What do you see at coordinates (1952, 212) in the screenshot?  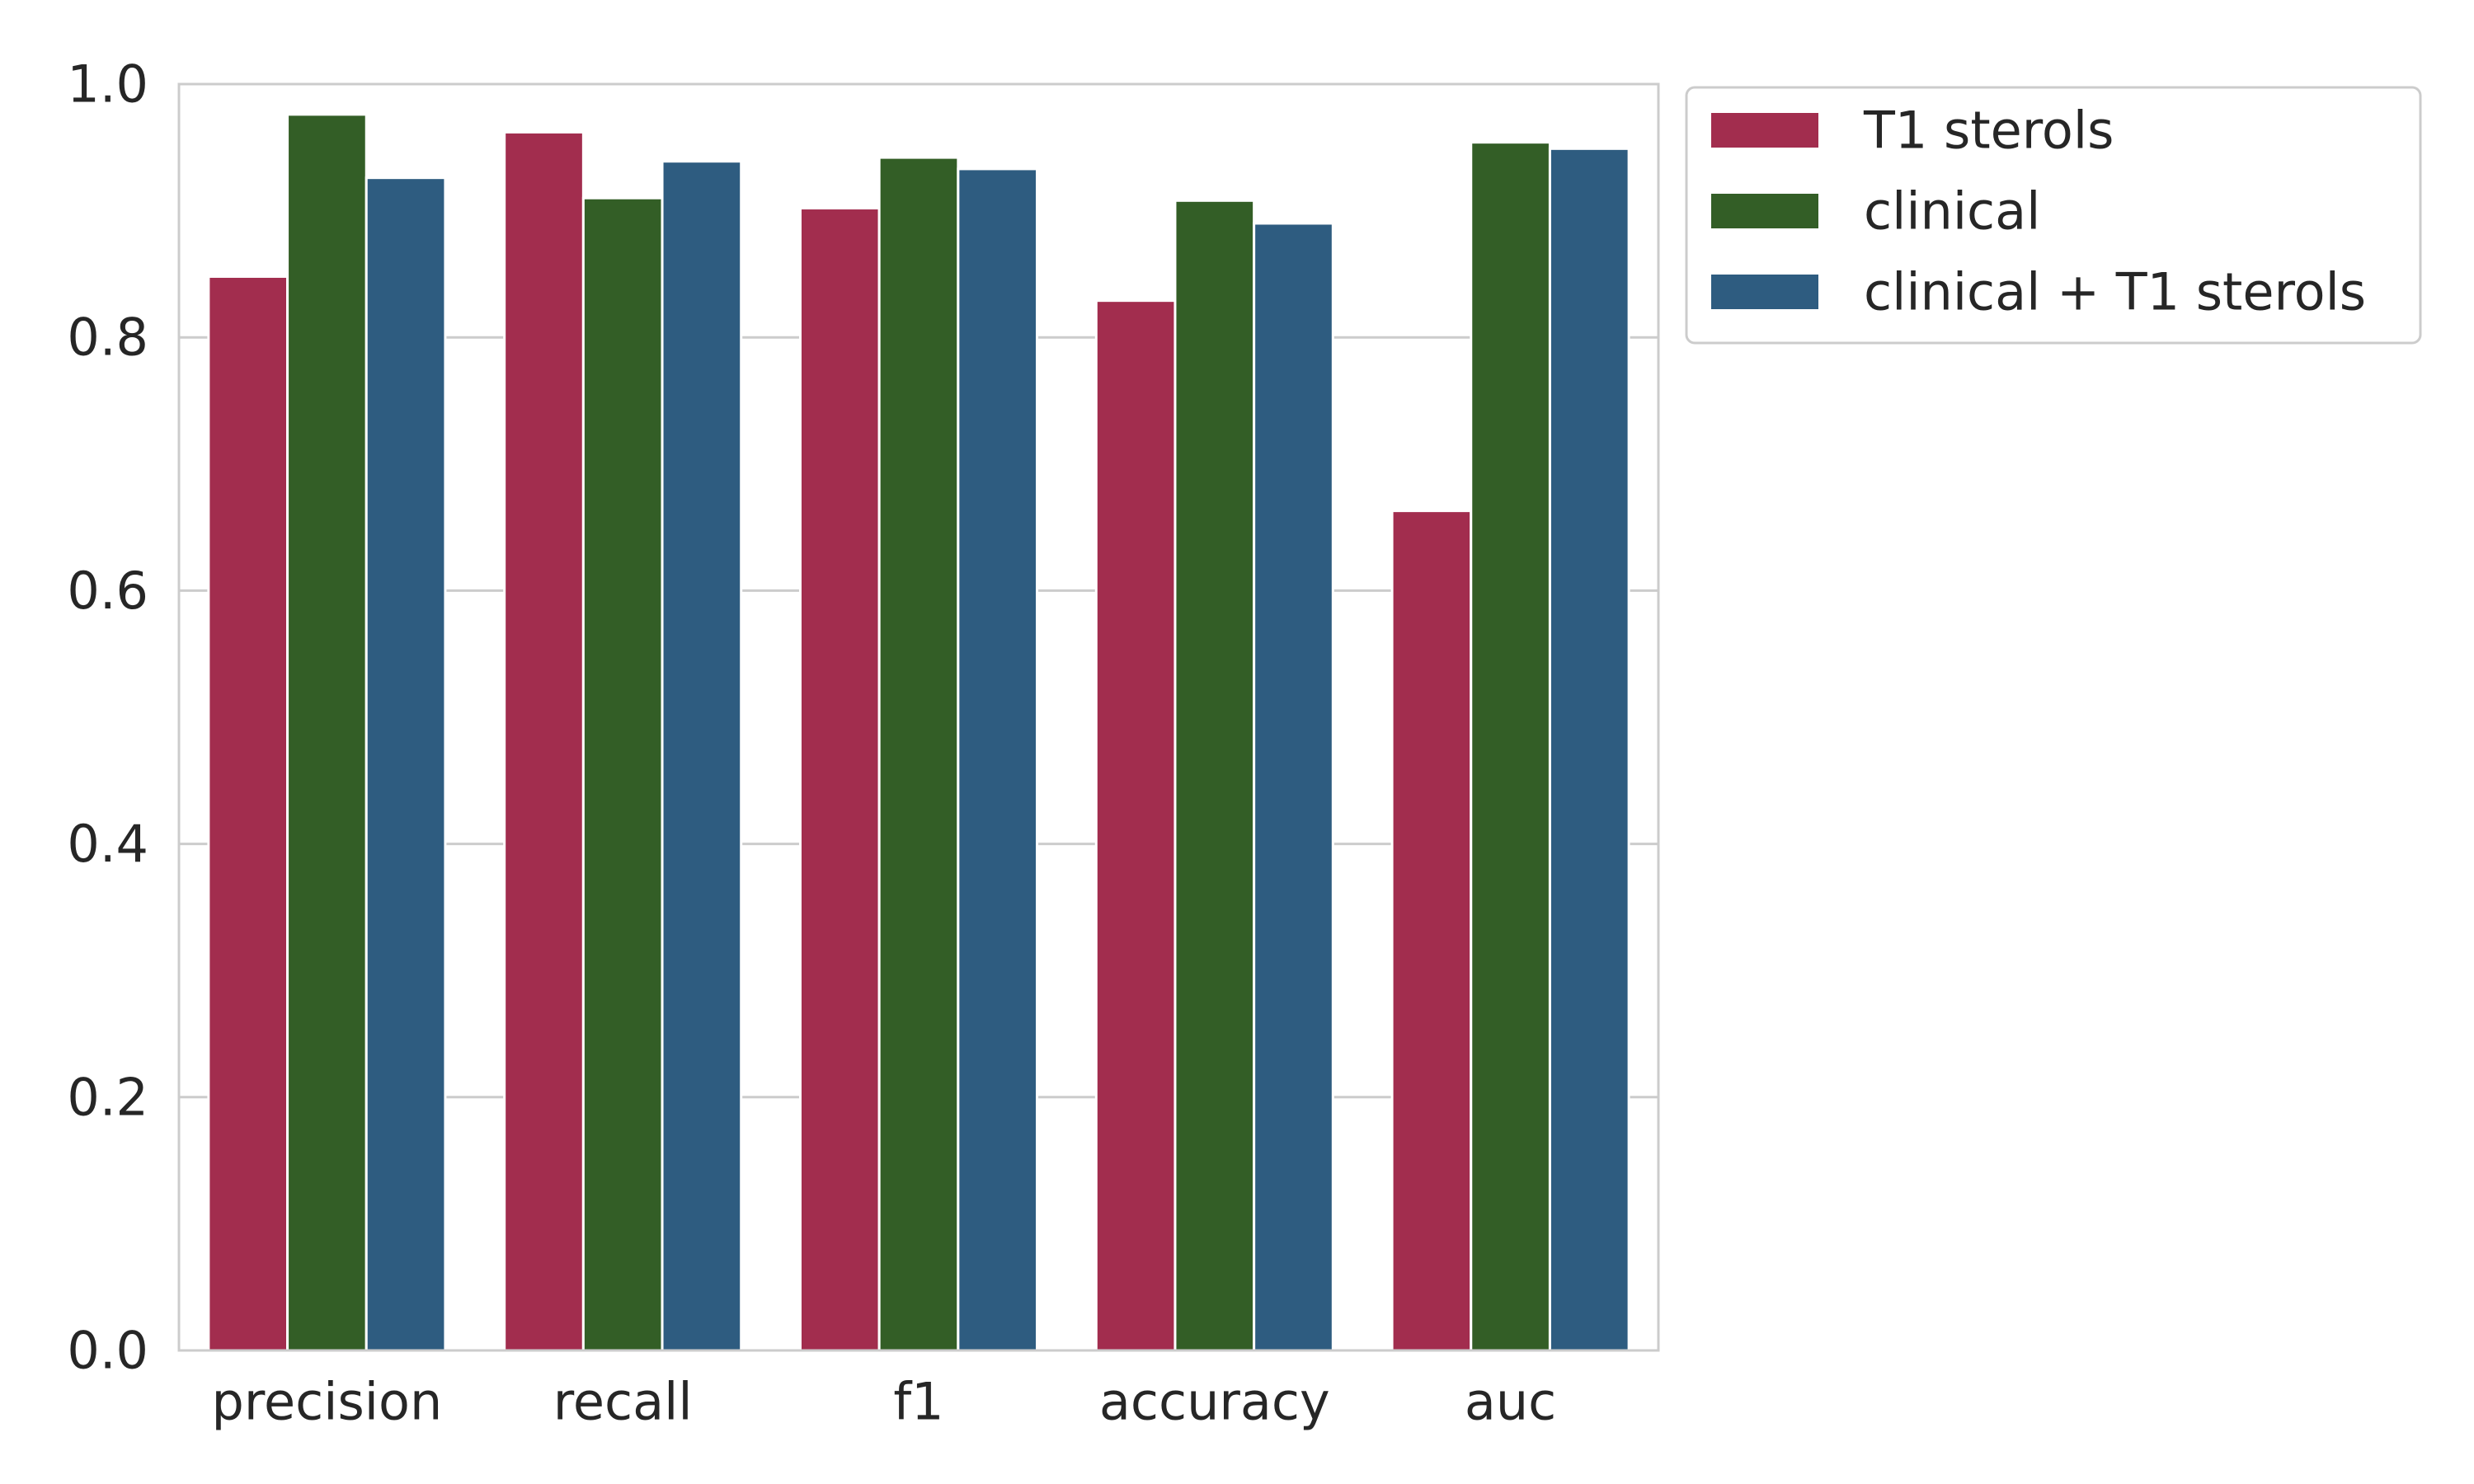 I see `legend-label: clinical` at bounding box center [1952, 212].